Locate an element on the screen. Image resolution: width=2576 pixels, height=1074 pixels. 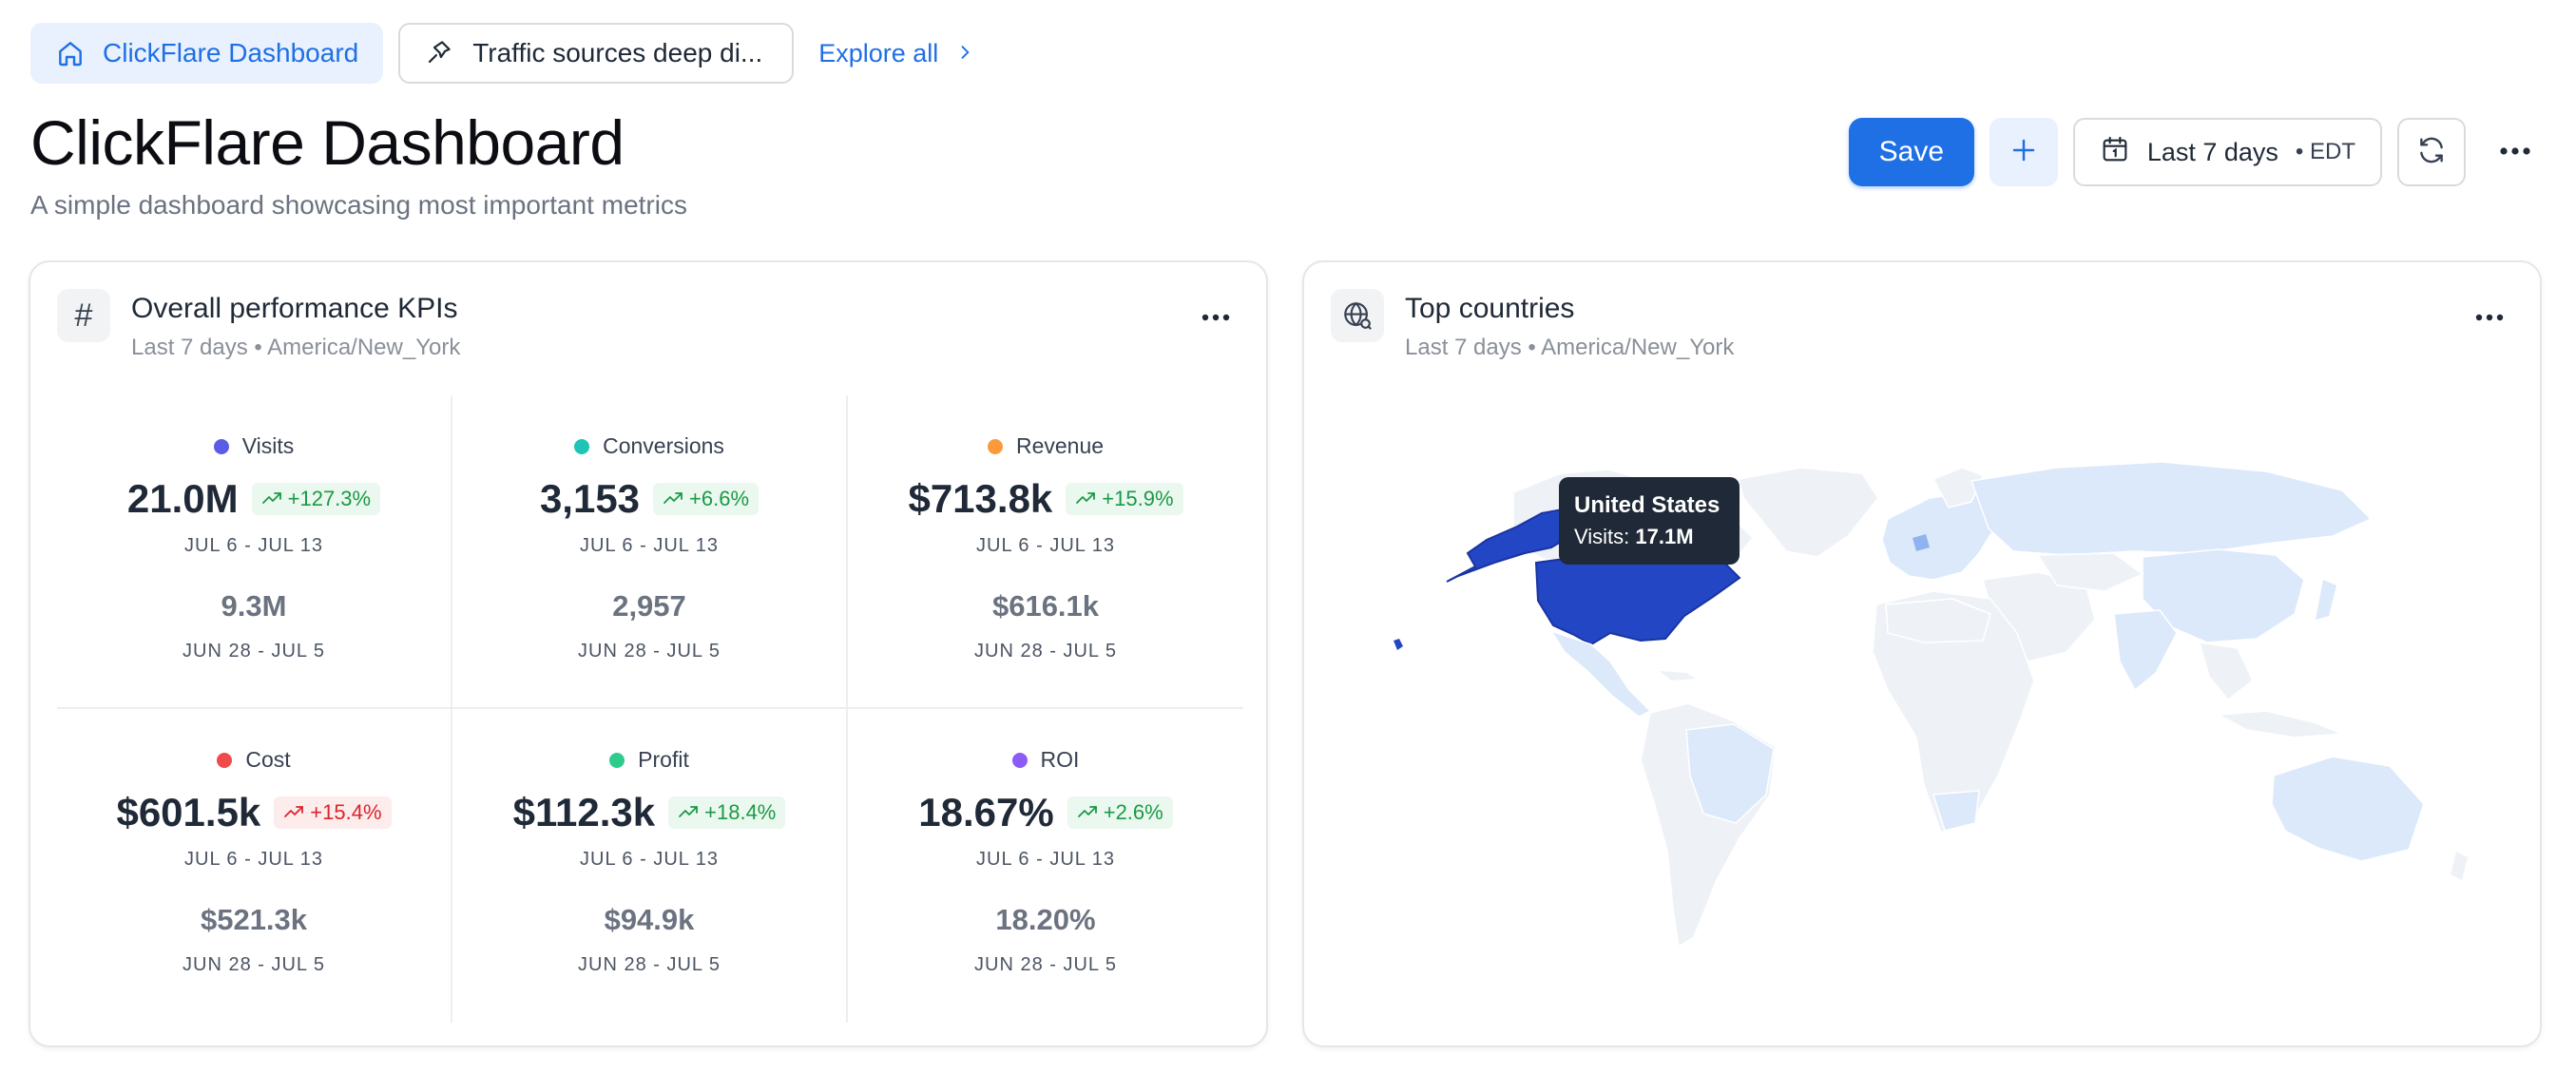
kpi-delta-badge: +15.4% is located at coordinates (333, 812).